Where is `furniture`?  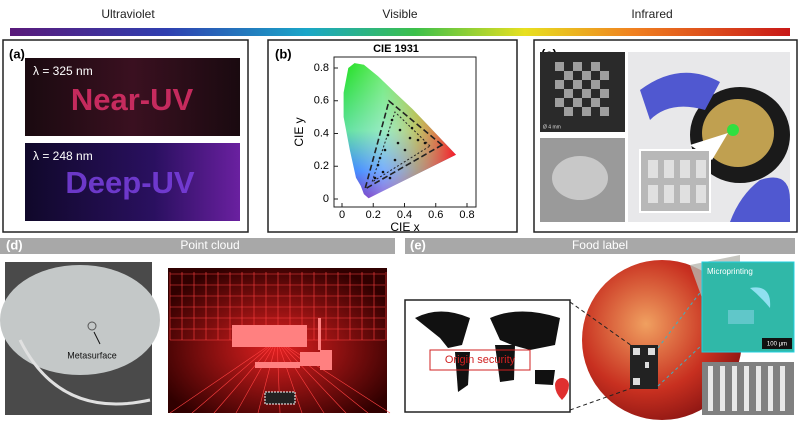
furniture is located at coordinates (282, 344).